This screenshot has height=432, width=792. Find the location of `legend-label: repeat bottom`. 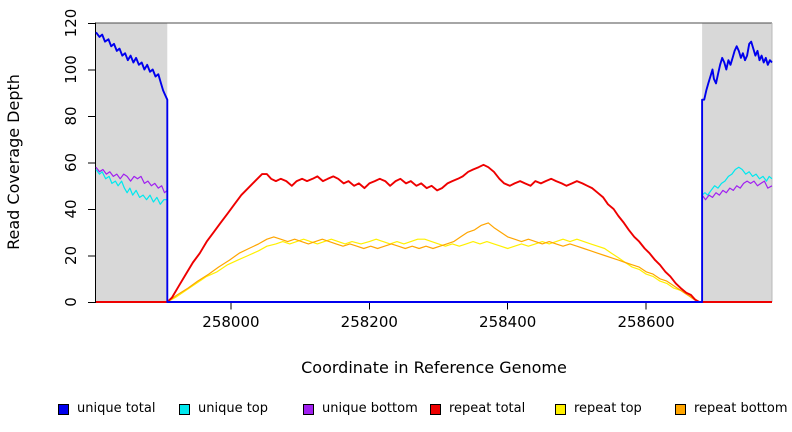

legend-label: repeat bottom is located at coordinates (741, 408).